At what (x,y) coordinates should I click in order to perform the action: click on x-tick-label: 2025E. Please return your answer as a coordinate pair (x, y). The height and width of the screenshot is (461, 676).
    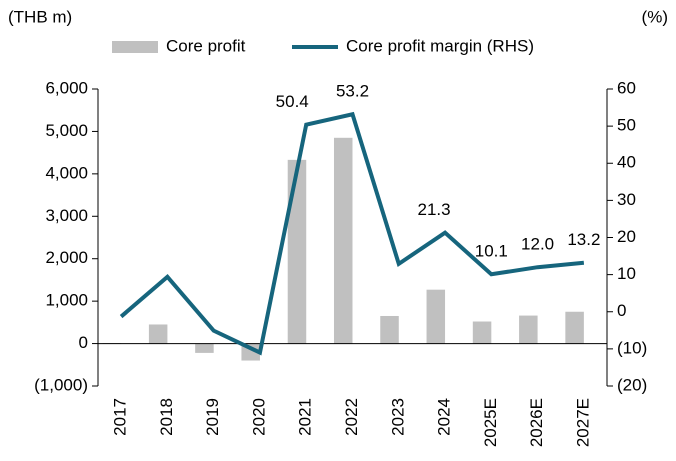
    Looking at the image, I should click on (490, 422).